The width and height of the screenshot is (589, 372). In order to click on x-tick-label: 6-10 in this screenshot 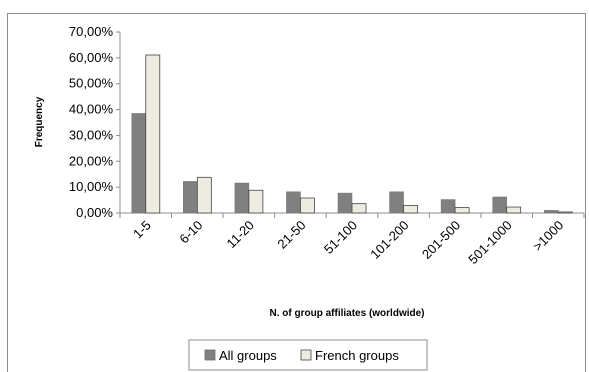, I will do `click(190, 232)`.